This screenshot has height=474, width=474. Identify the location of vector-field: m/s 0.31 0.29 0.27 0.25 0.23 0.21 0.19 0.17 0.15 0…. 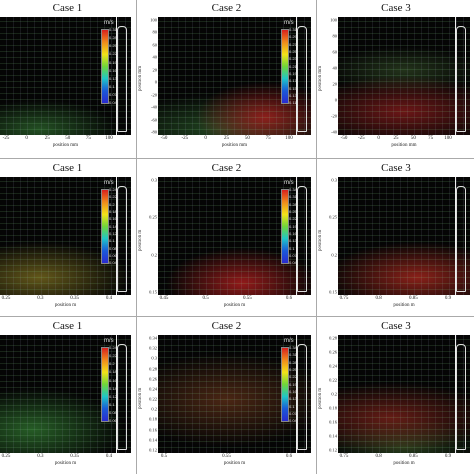
(234, 76).